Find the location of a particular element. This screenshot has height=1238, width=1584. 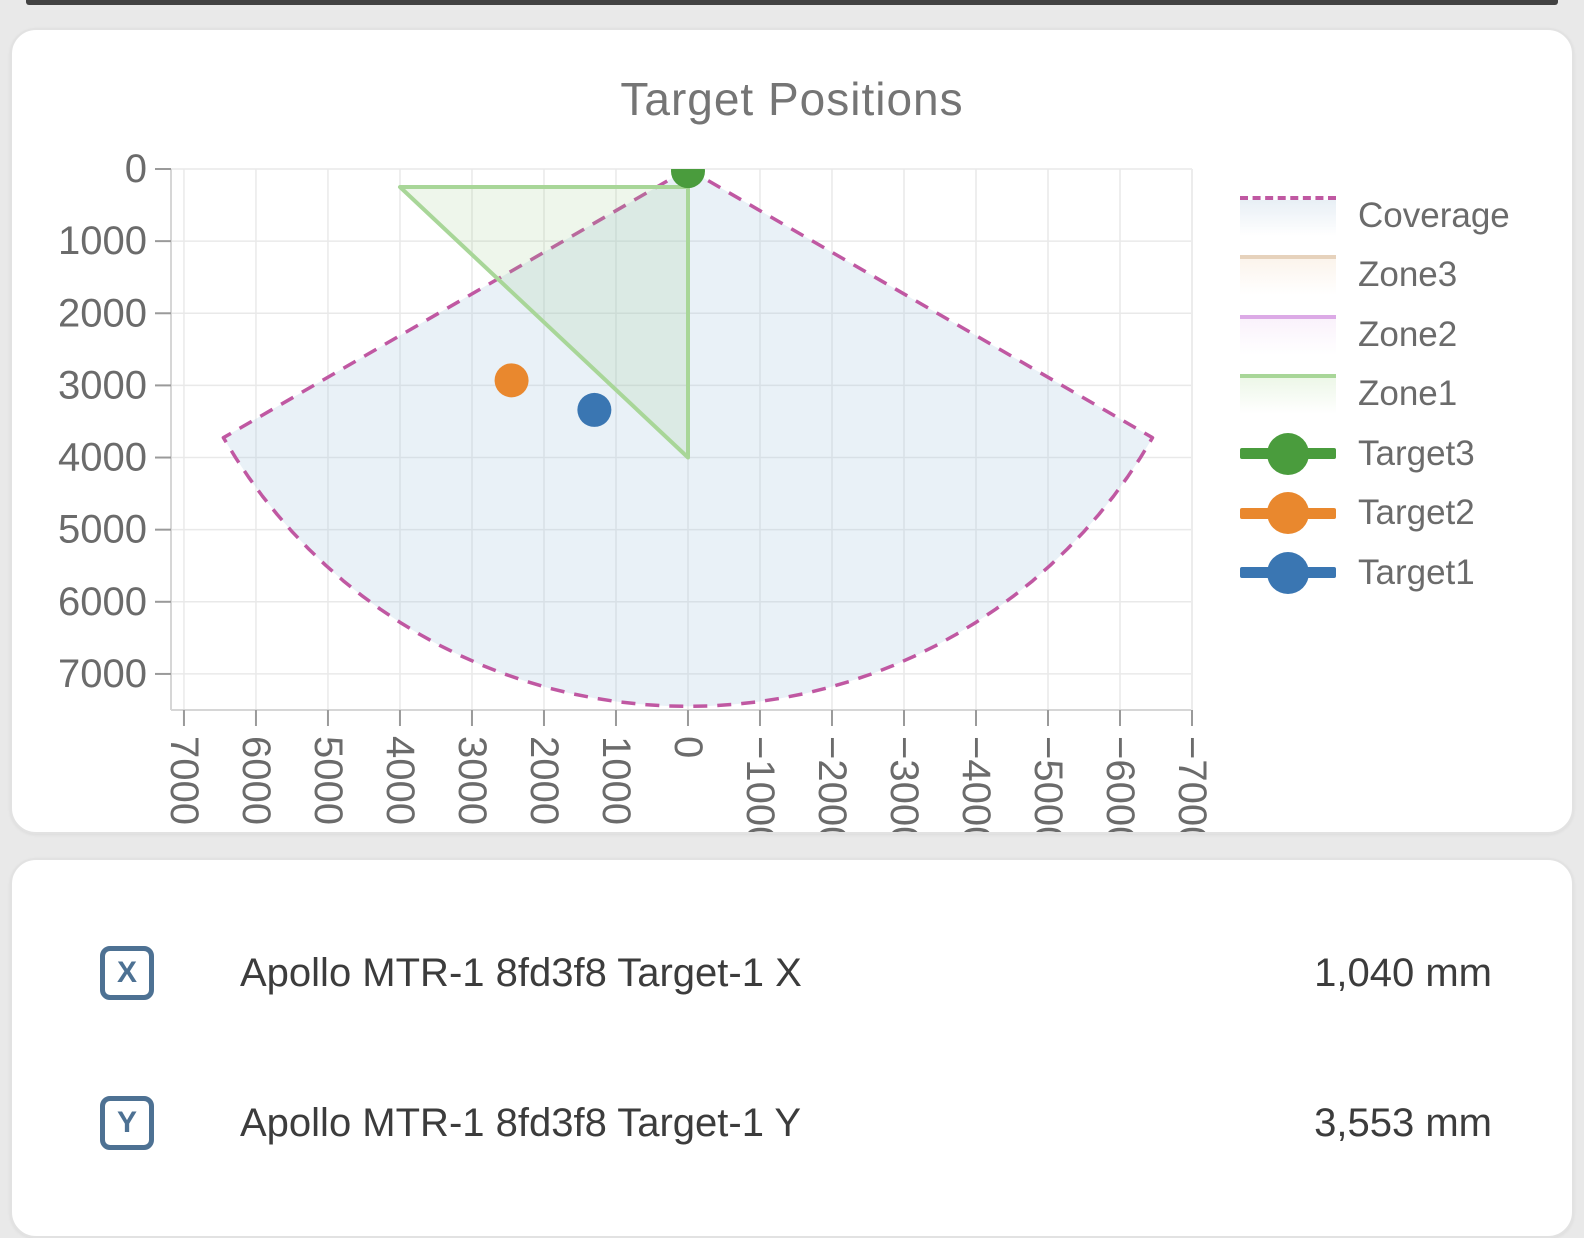

chart-title: Target Positions is located at coordinates (792, 99).